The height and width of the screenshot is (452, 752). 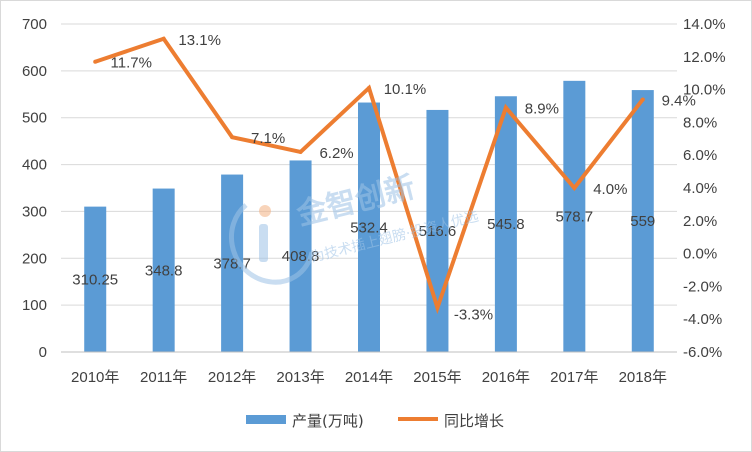 I want to click on right-tick-label: -4.0%, so click(x=702, y=319).